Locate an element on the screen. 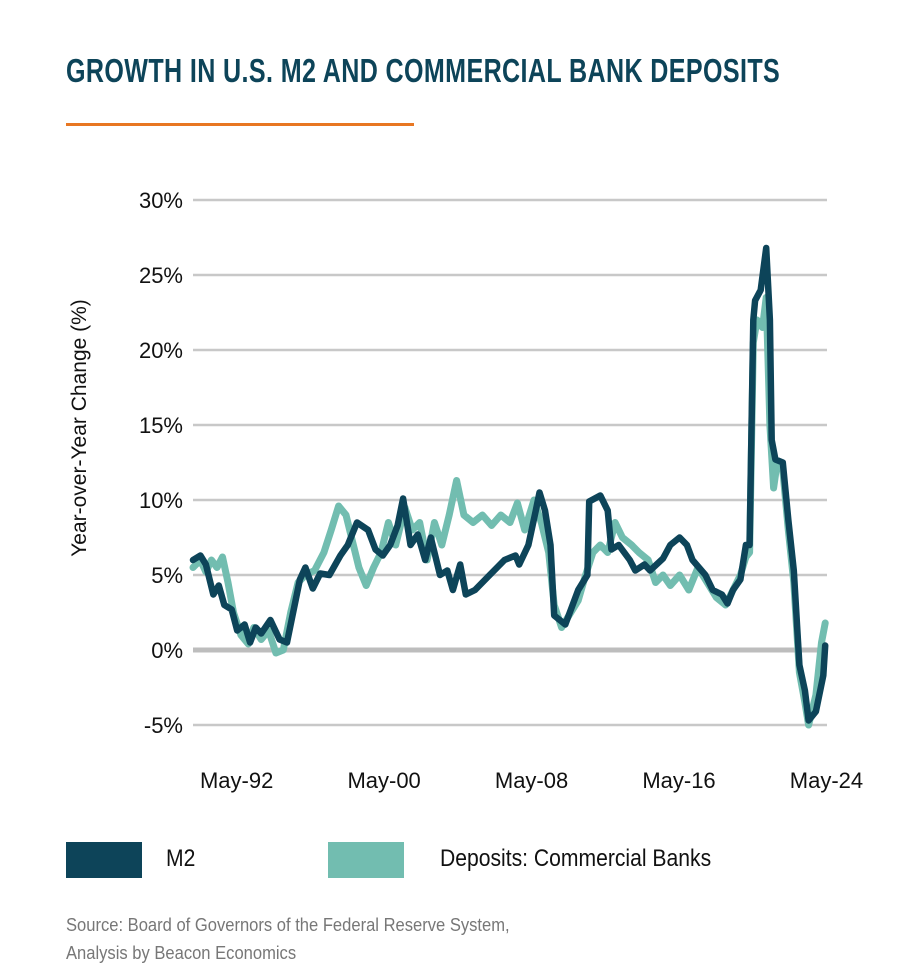 The height and width of the screenshot is (978, 900). legend-label-deposits: Deposits: Commercial Banks is located at coordinates (576, 858).